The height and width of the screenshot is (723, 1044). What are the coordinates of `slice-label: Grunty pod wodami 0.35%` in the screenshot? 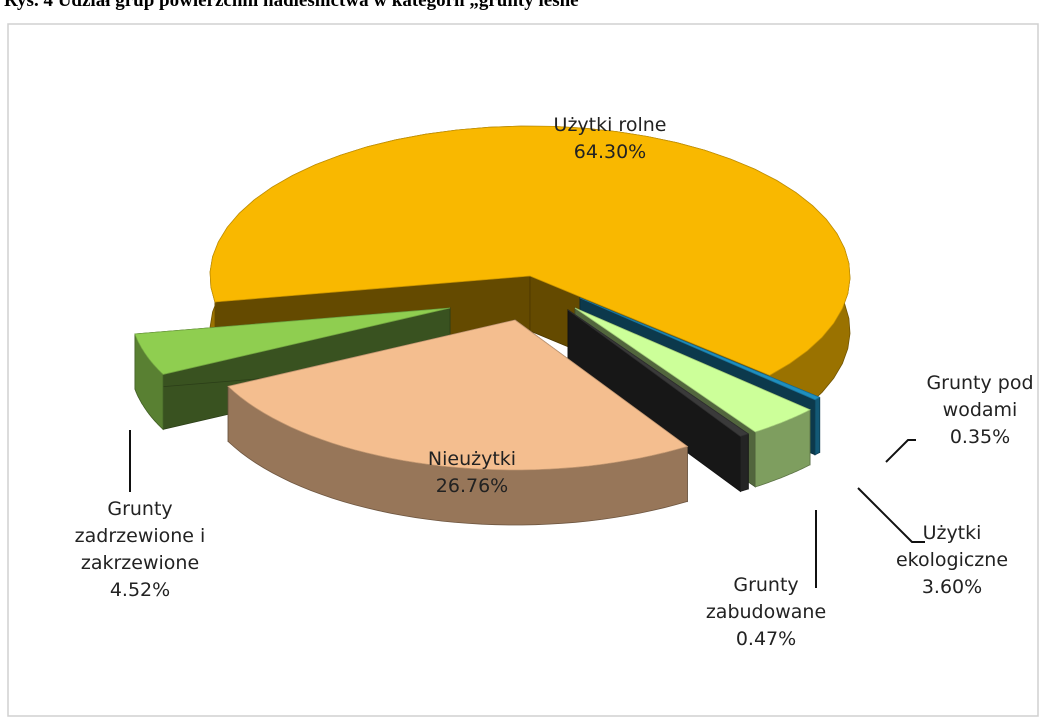 It's located at (979, 410).